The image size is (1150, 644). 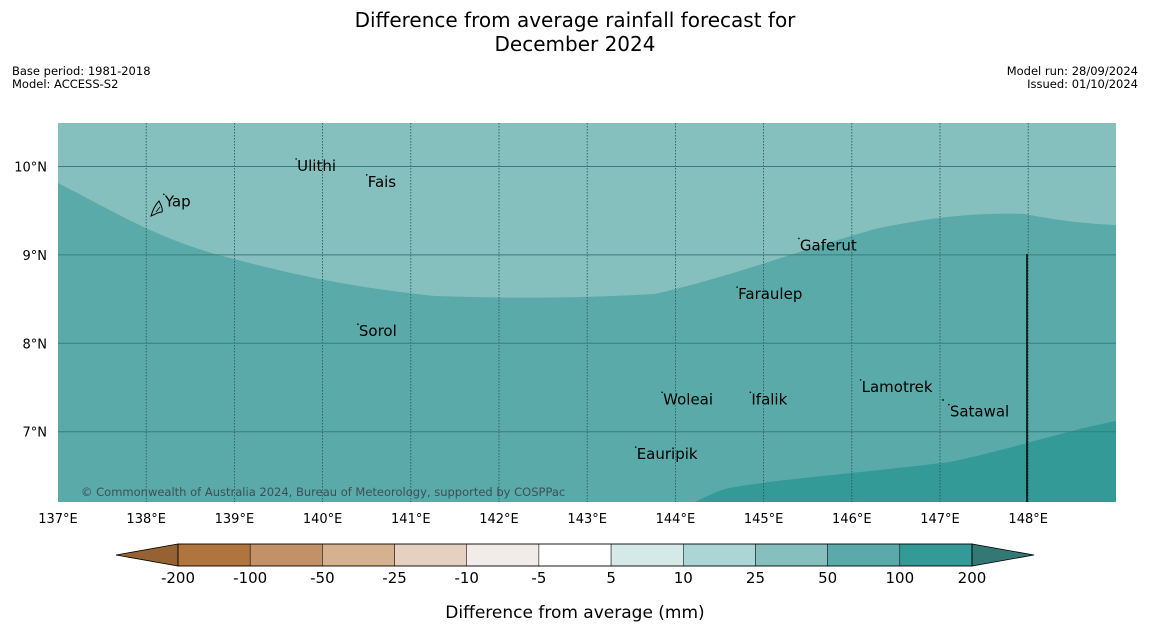 I want to click on place-label-ulithi: Ulithi, so click(x=316, y=166).